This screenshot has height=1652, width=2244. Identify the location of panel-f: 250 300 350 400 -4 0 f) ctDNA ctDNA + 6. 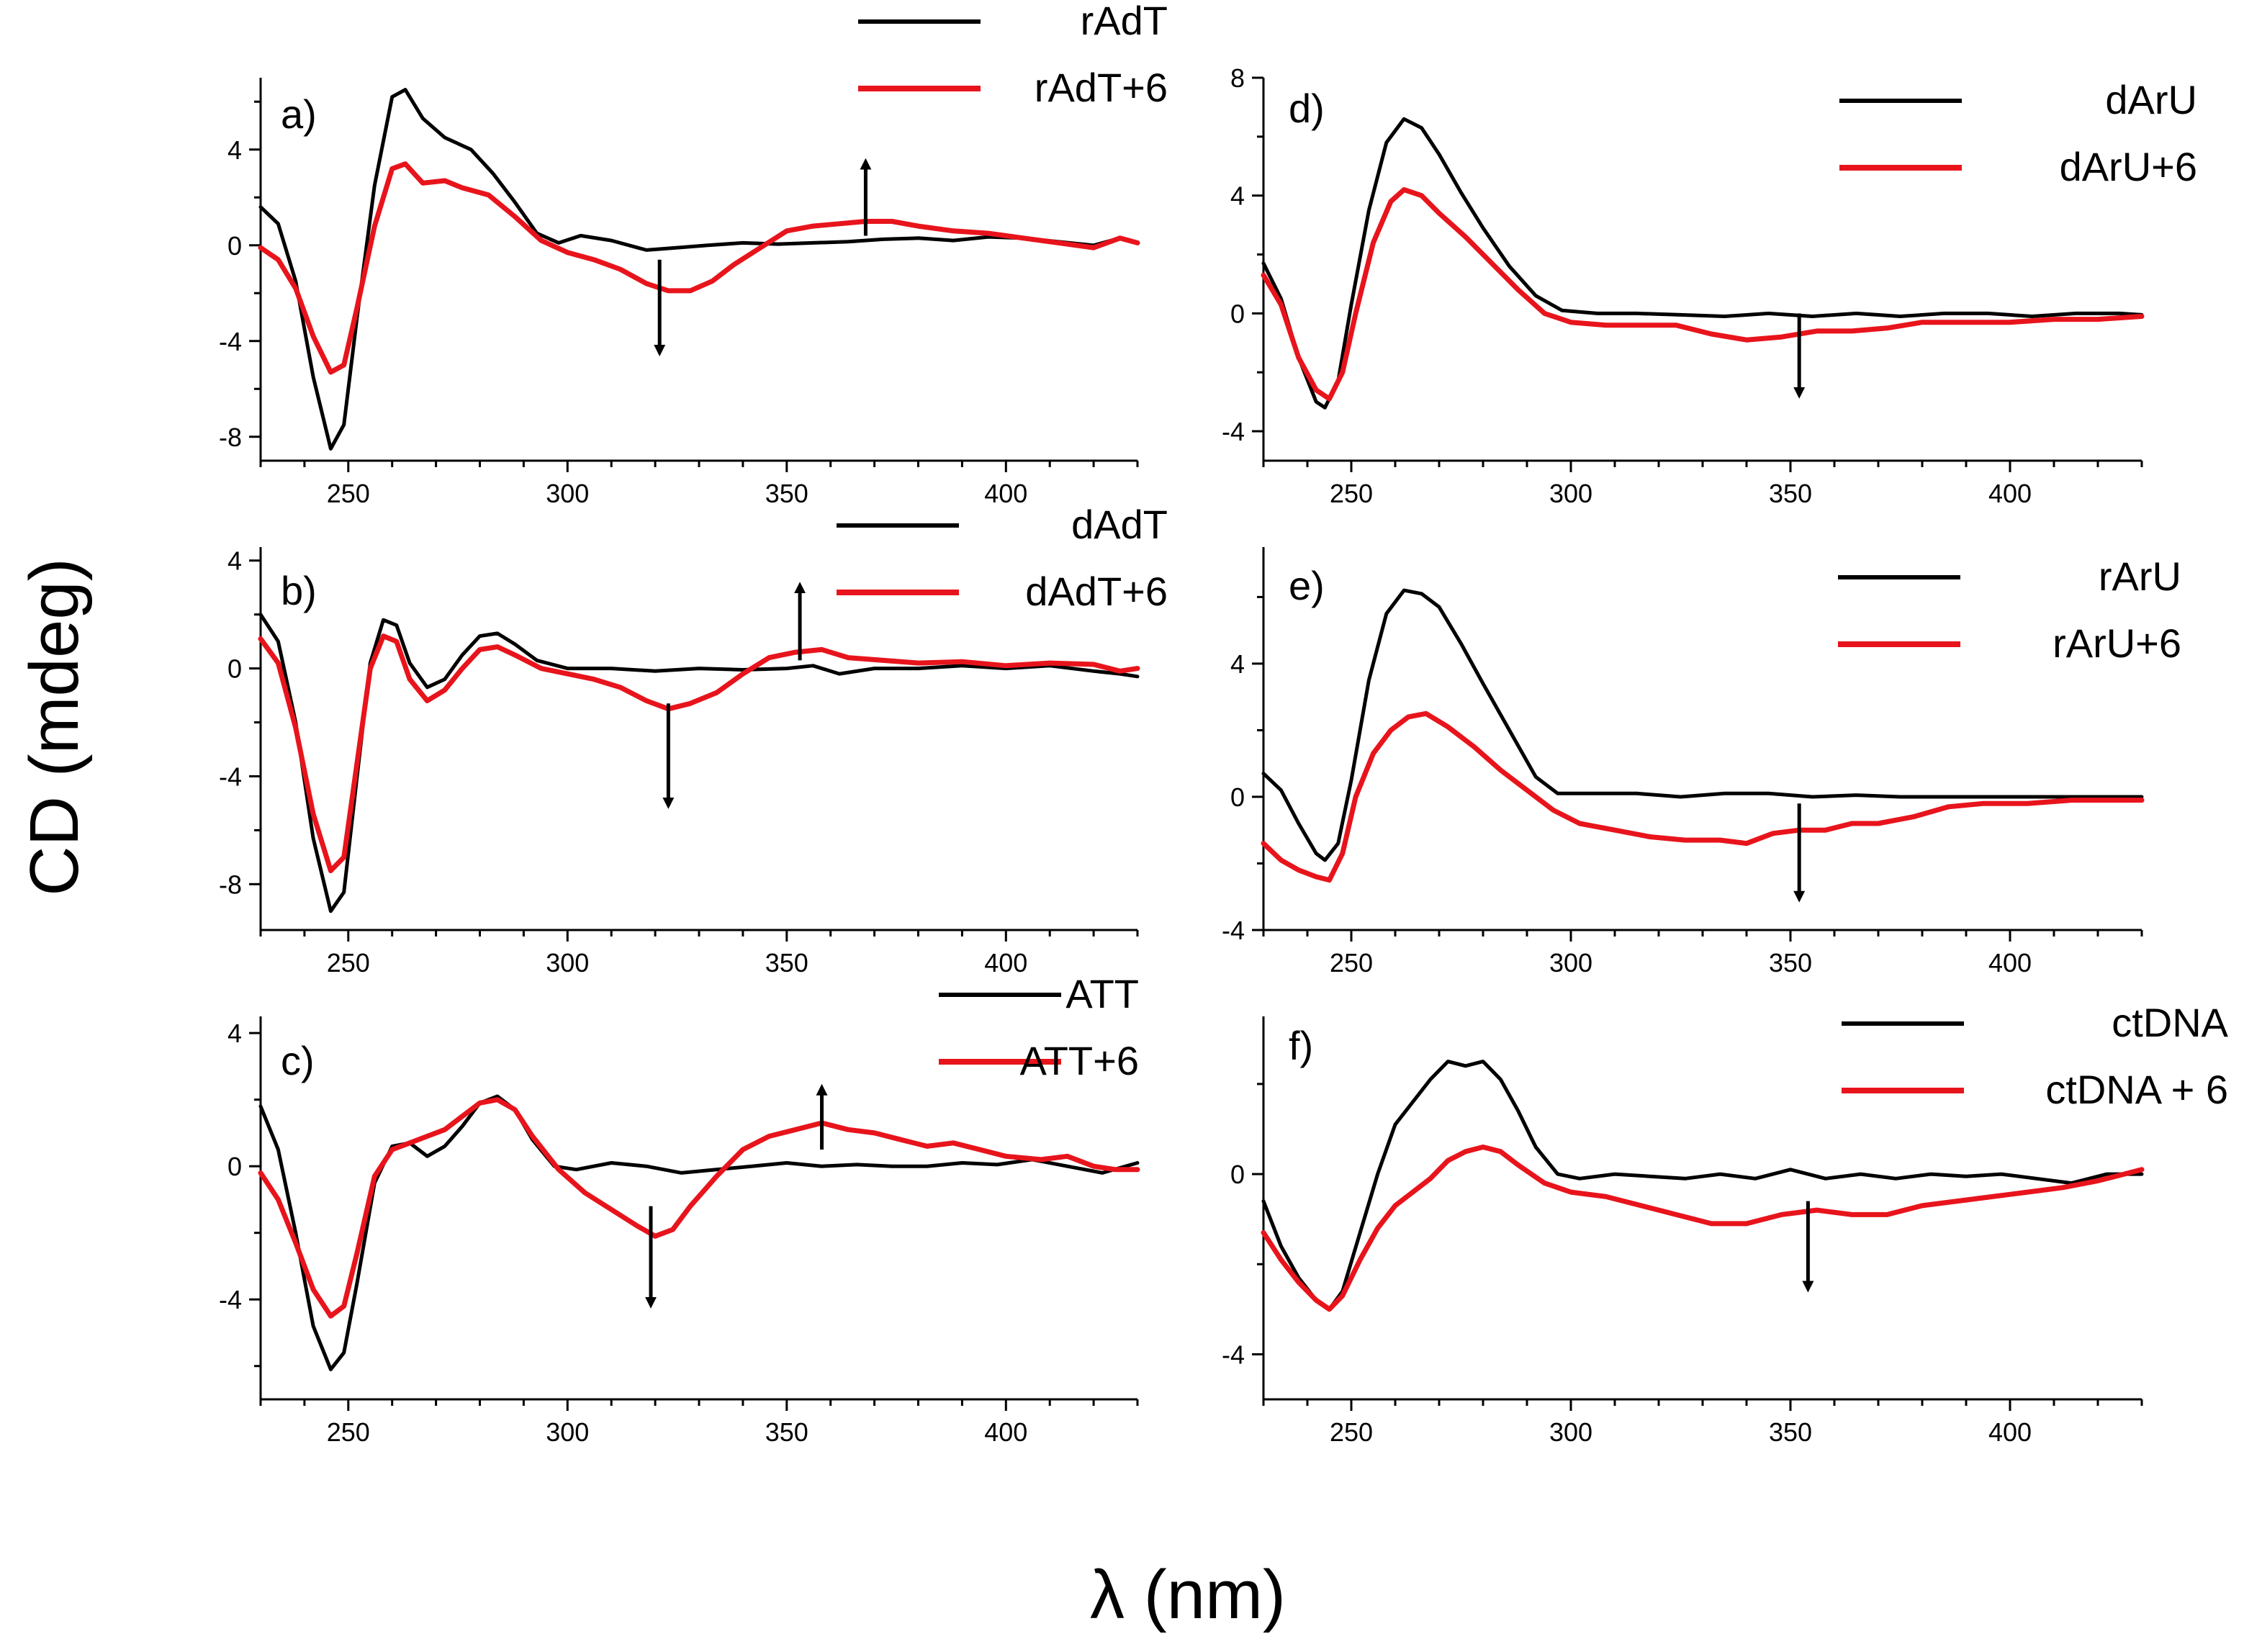
(1725, 1223).